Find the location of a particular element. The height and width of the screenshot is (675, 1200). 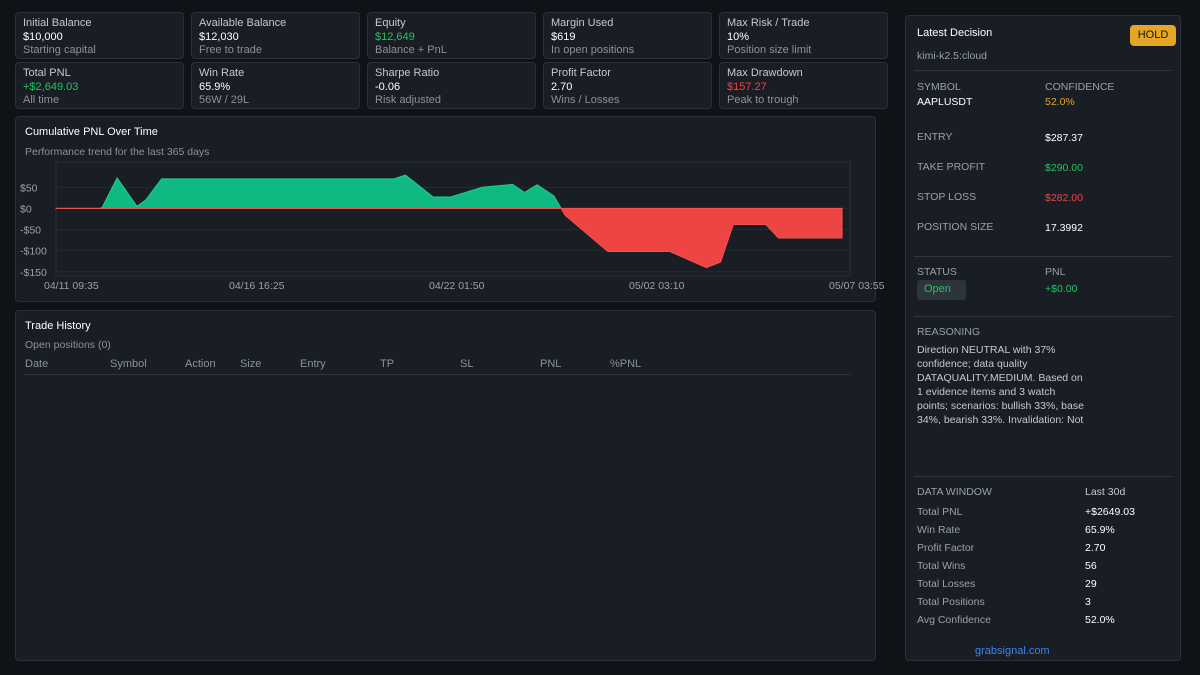

stat-subtitle: Free to trade is located at coordinates (230, 50).